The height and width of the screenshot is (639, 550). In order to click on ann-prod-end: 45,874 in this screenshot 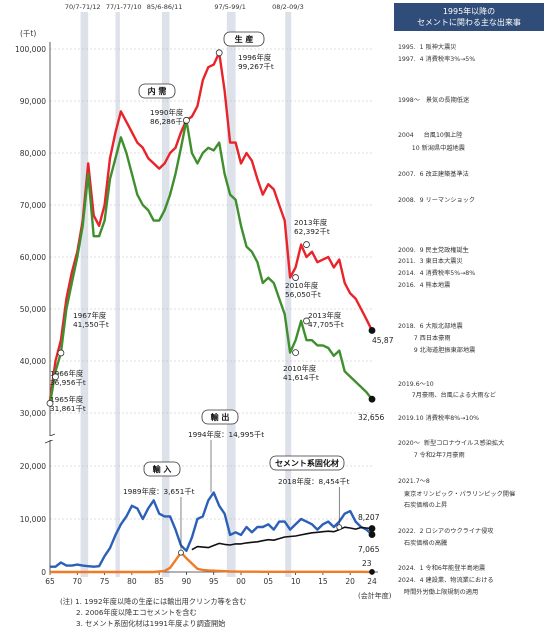, I will do `click(383, 340)`.